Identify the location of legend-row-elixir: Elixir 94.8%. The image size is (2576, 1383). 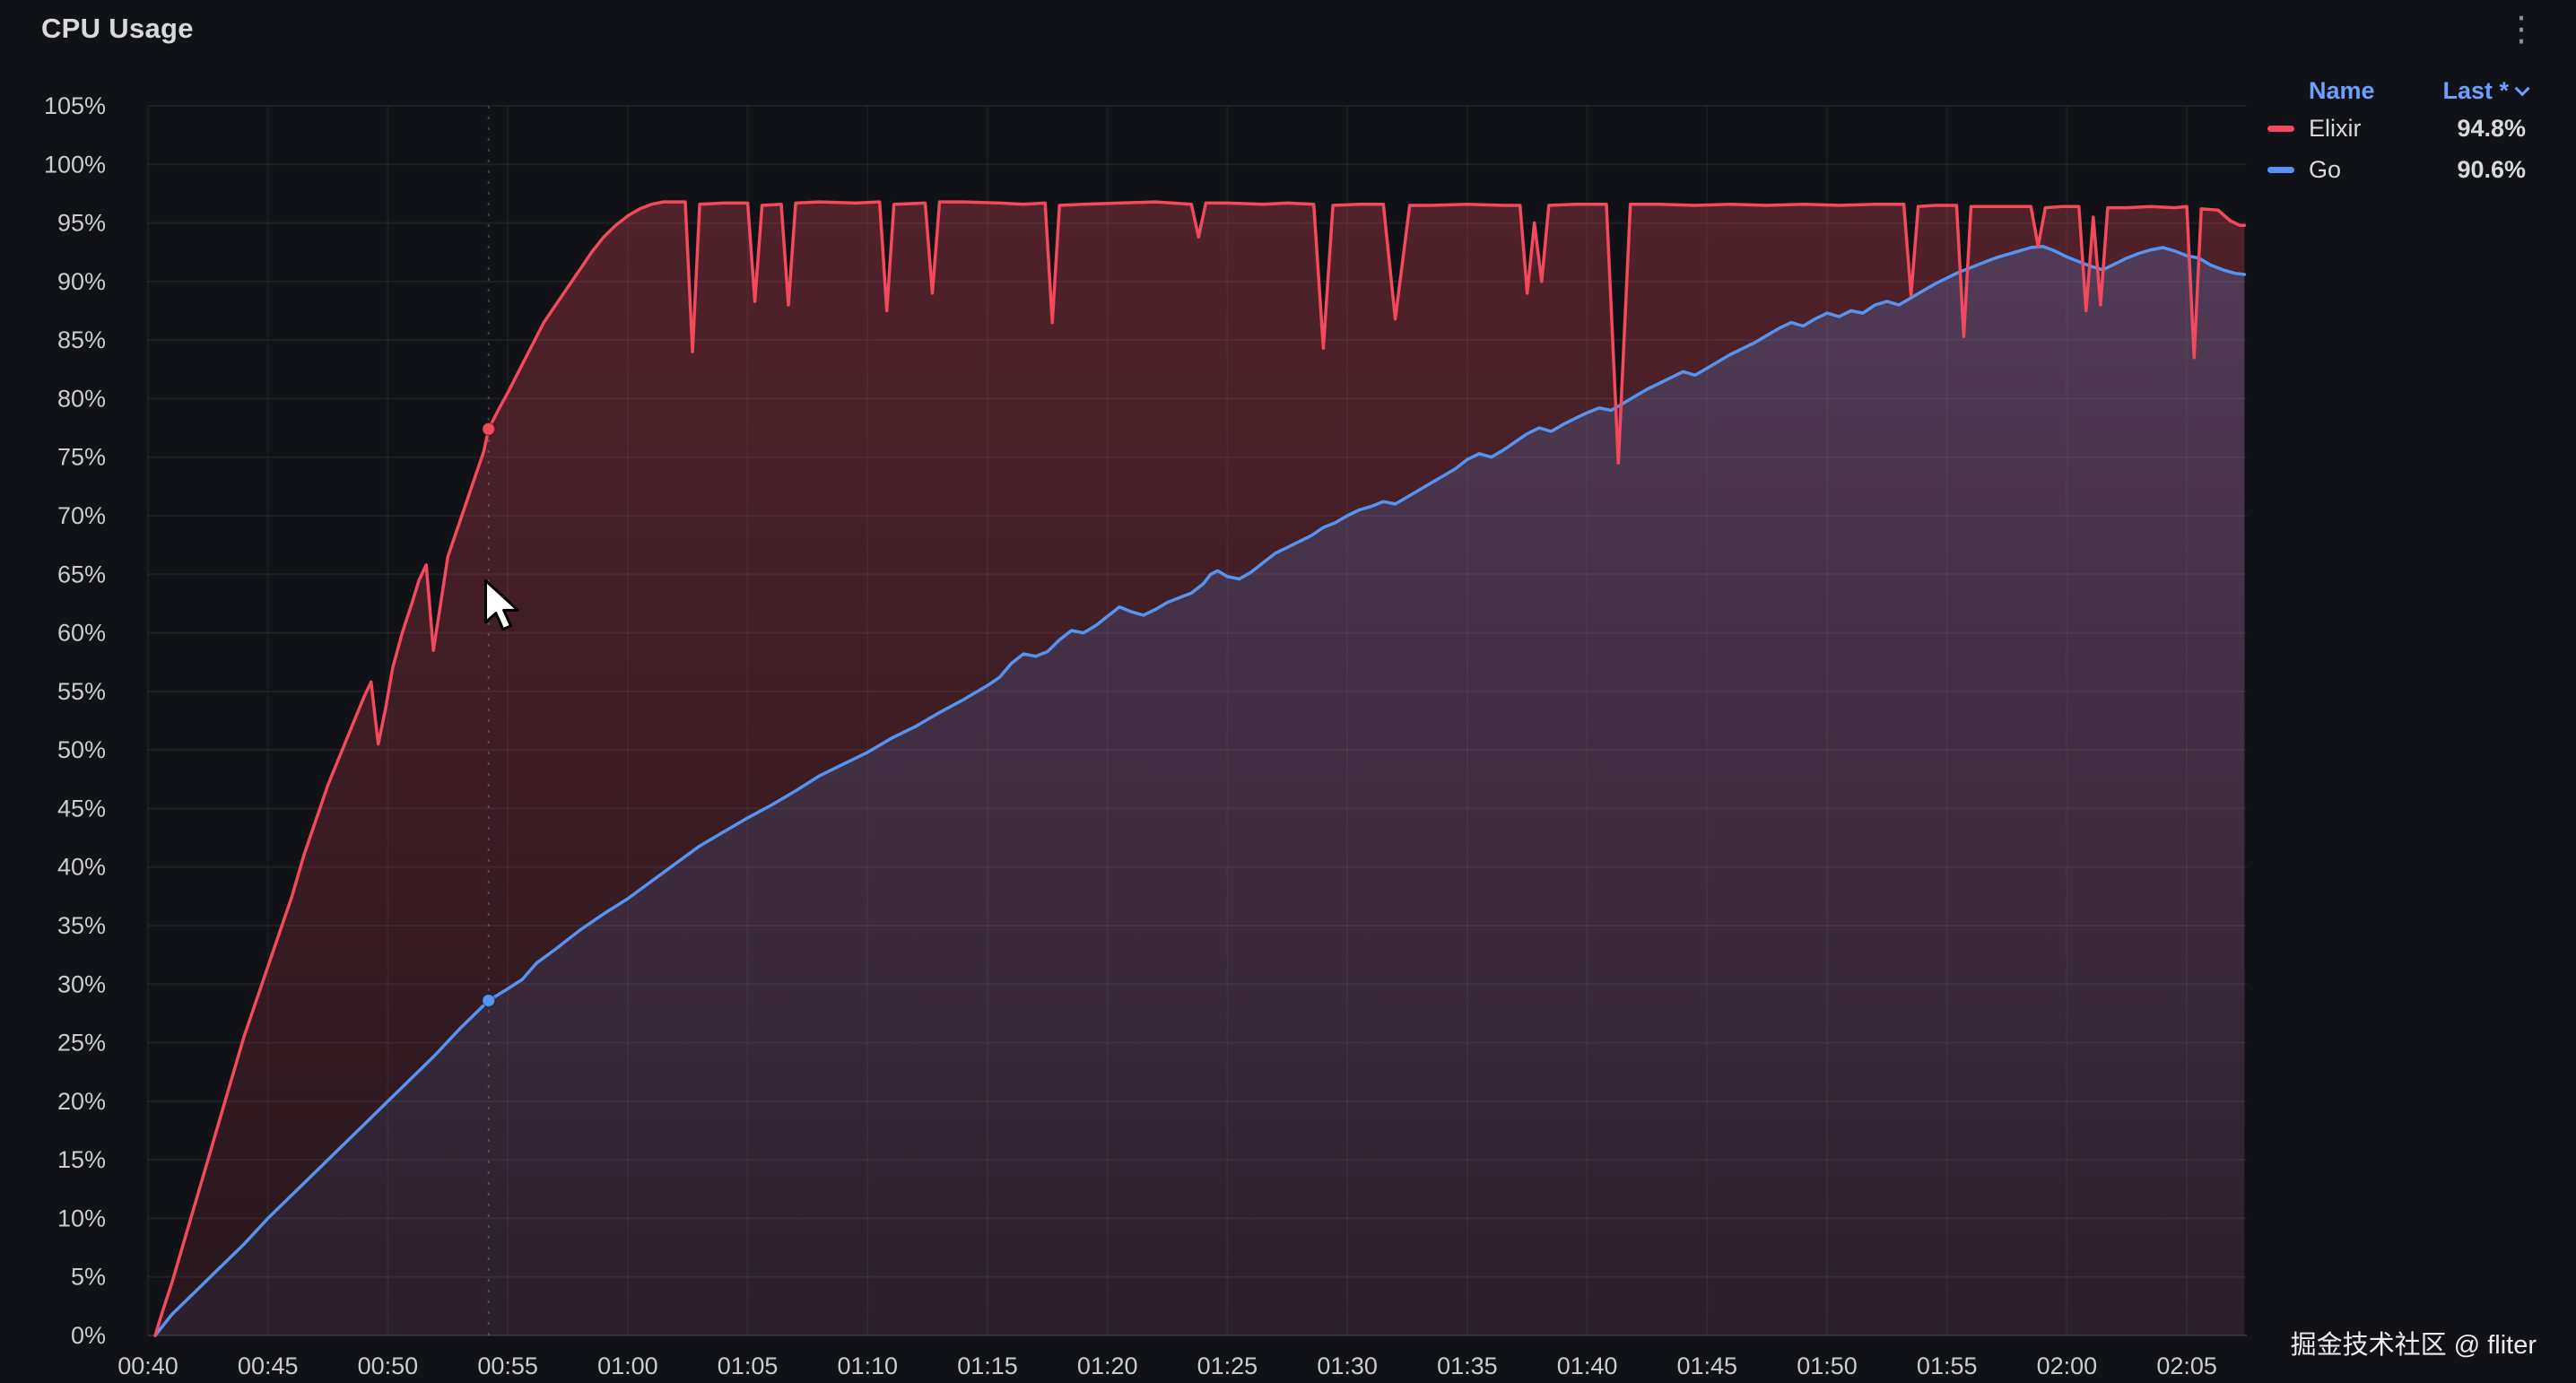
(2396, 128).